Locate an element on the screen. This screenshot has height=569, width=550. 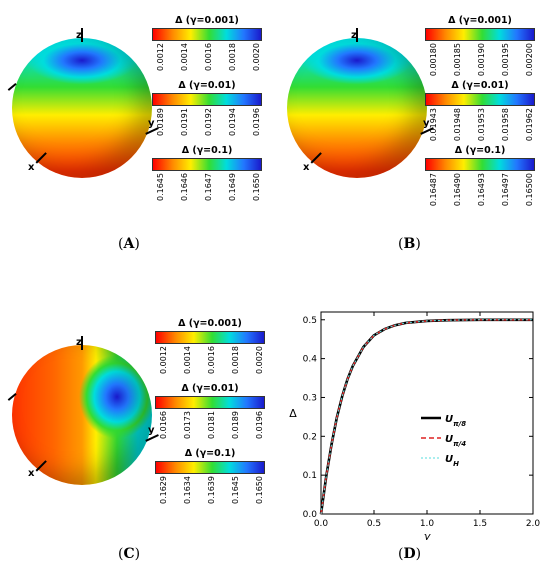
x-tick-label: 1.5 is located at coordinates (480, 524).